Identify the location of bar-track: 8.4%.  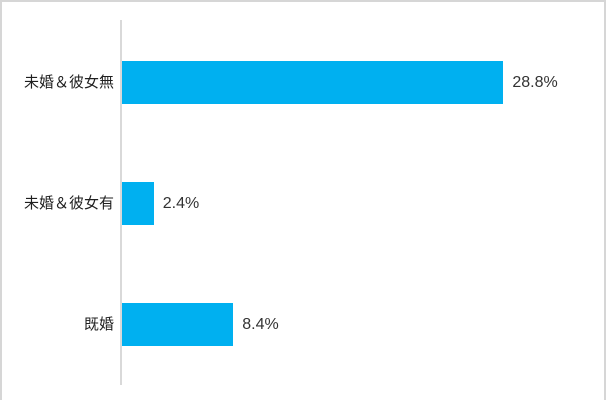
(363, 324).